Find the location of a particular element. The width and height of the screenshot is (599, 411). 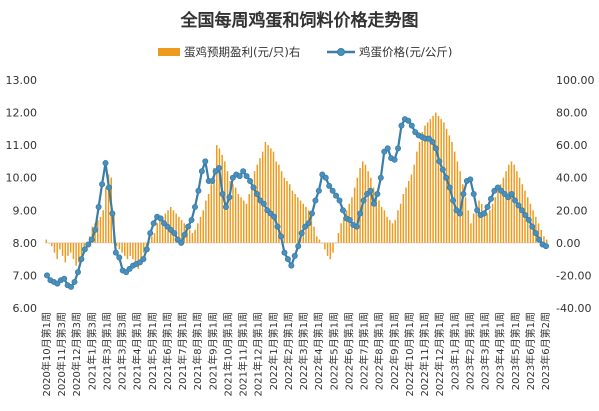

left-tick-label: 11.00 is located at coordinates (22, 145).